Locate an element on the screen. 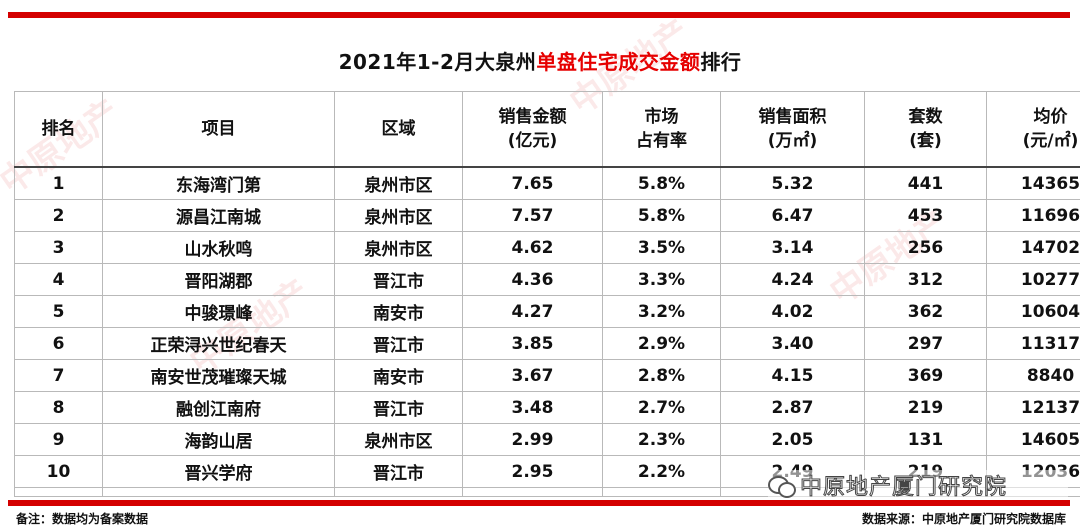 Image resolution: width=1080 pixels, height=532 pixels. col-sales-amount: 销售金额 (亿元) is located at coordinates (532, 129).